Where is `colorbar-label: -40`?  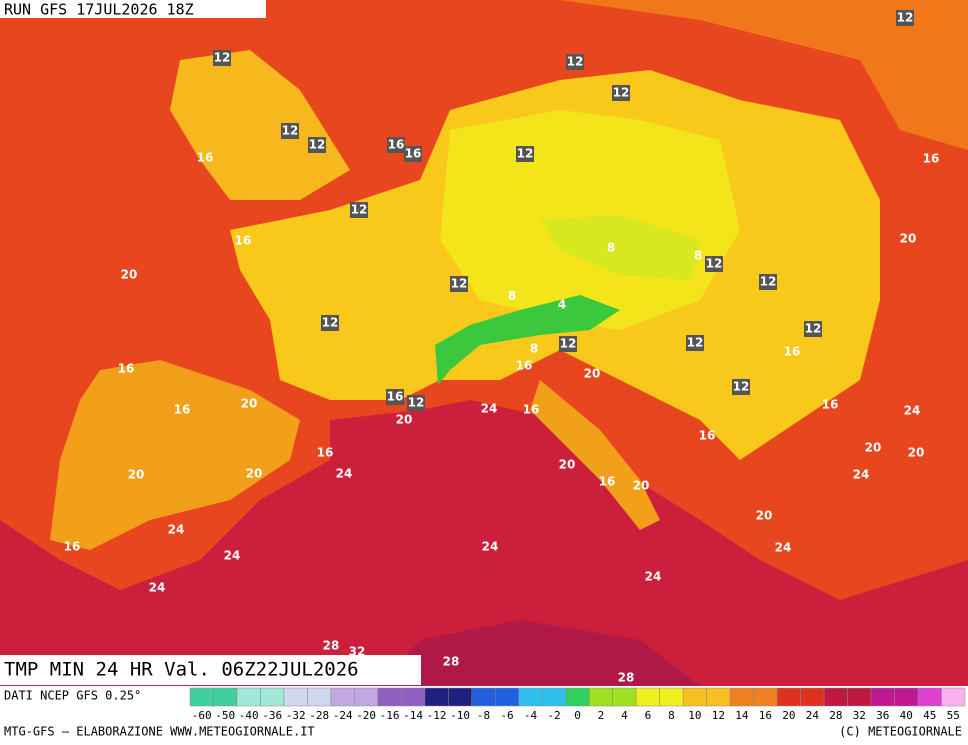 colorbar-label: -40 is located at coordinates (249, 715).